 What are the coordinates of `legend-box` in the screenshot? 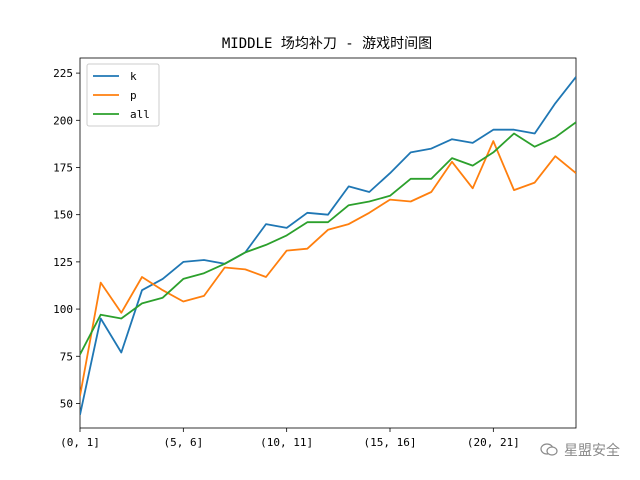 It's located at (123, 95).